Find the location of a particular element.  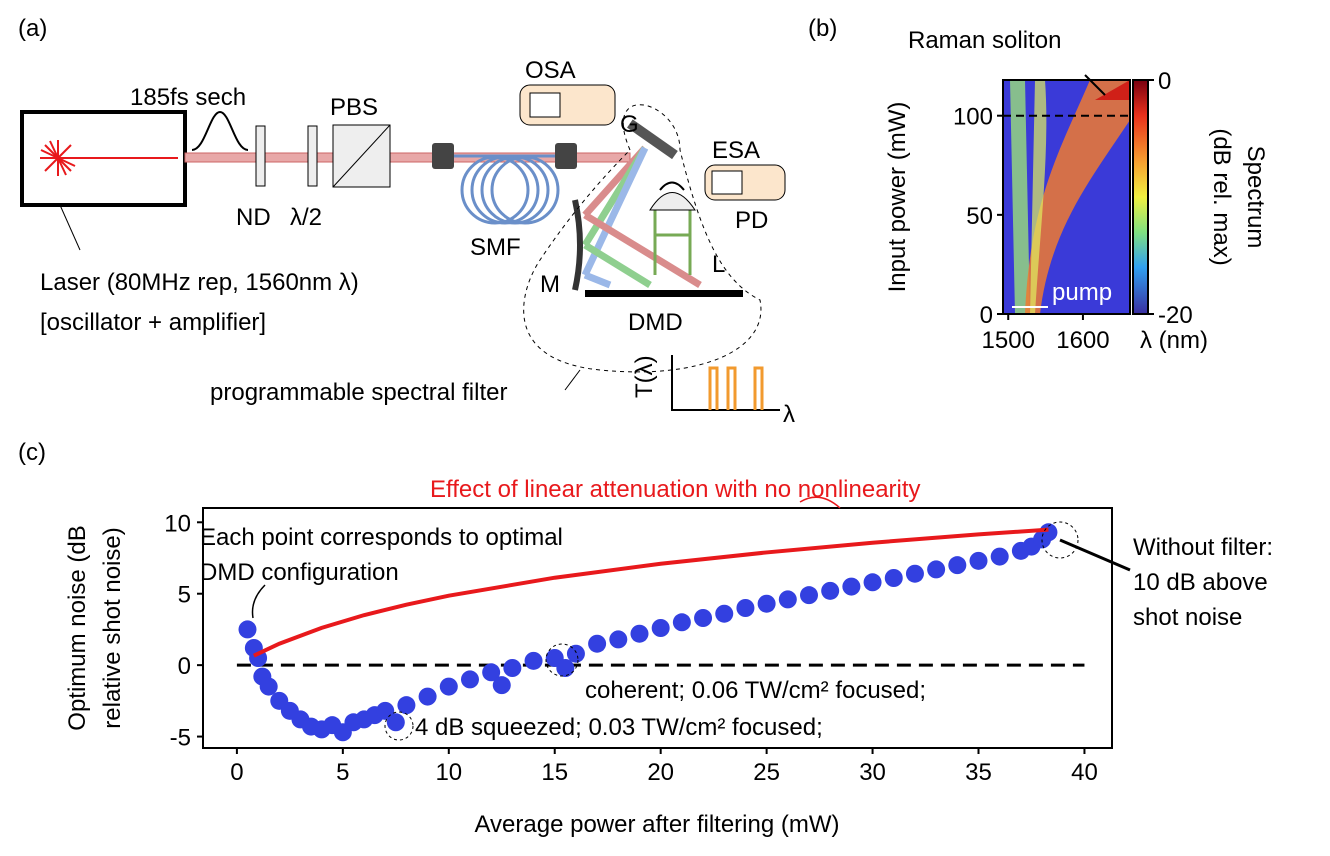

annotation: coherent; 0.06 TW/cm² focused; is located at coordinates (755, 690).